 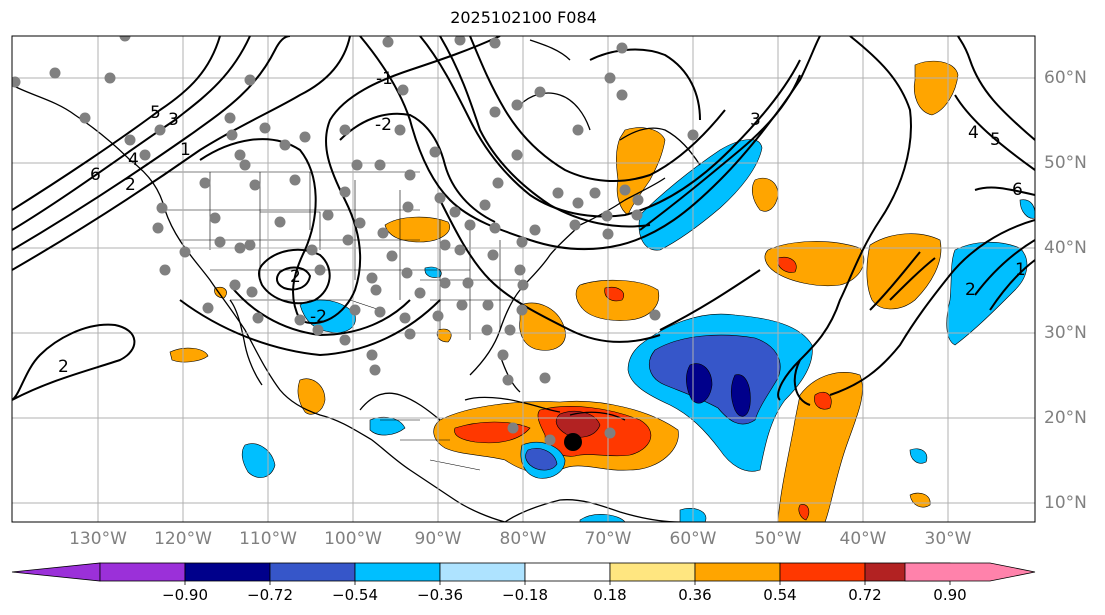 I want to click on colorbar-tick-label: −0.90, so click(x=185, y=595).